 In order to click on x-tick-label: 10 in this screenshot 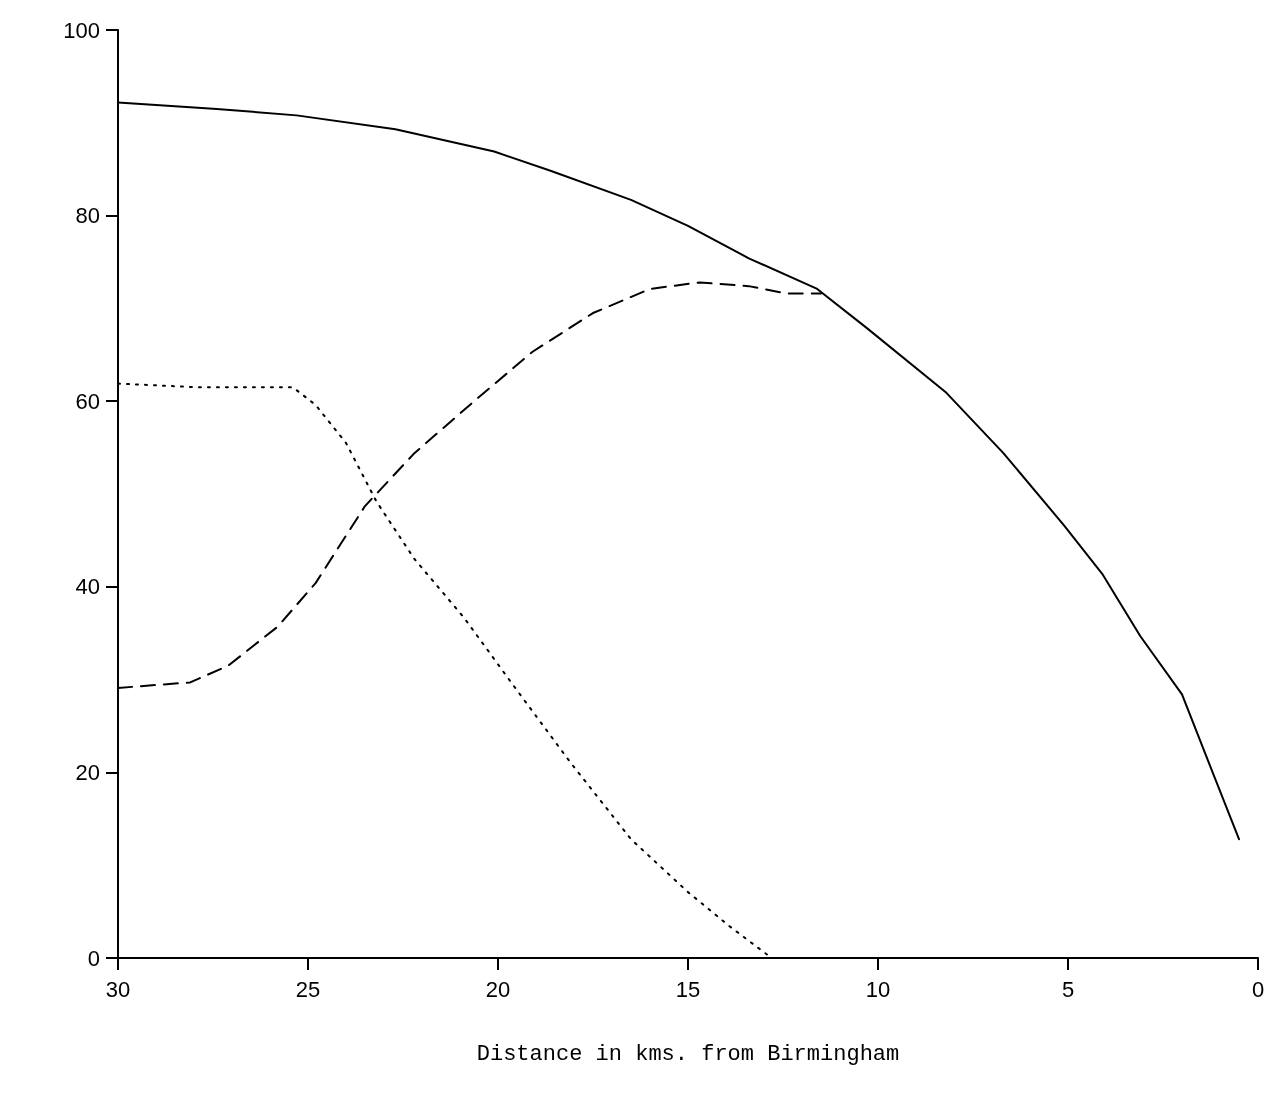, I will do `click(878, 989)`.